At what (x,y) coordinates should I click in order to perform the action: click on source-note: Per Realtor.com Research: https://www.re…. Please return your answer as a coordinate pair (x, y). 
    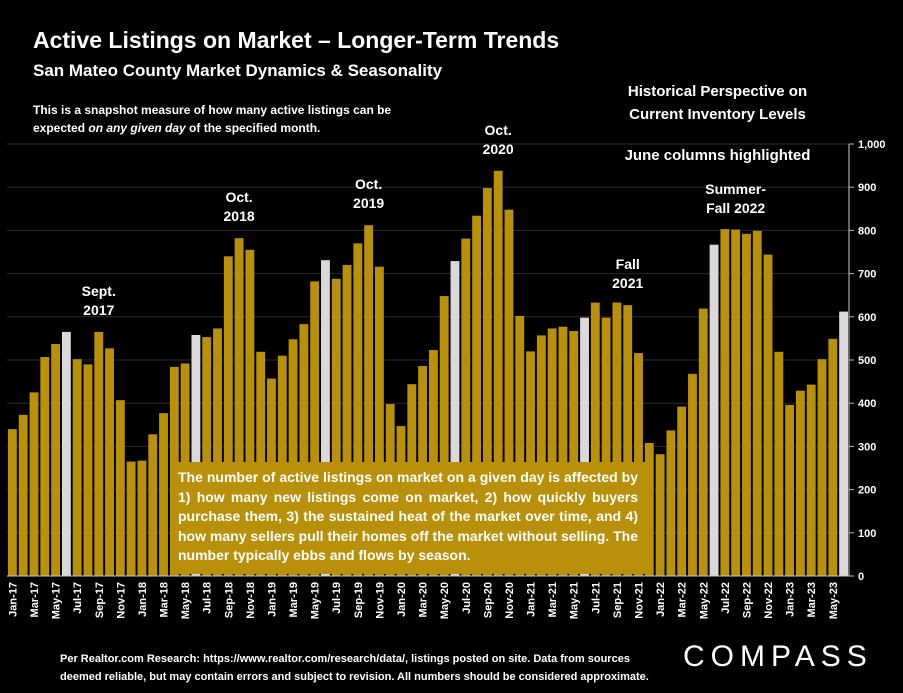
    Looking at the image, I should click on (355, 668).